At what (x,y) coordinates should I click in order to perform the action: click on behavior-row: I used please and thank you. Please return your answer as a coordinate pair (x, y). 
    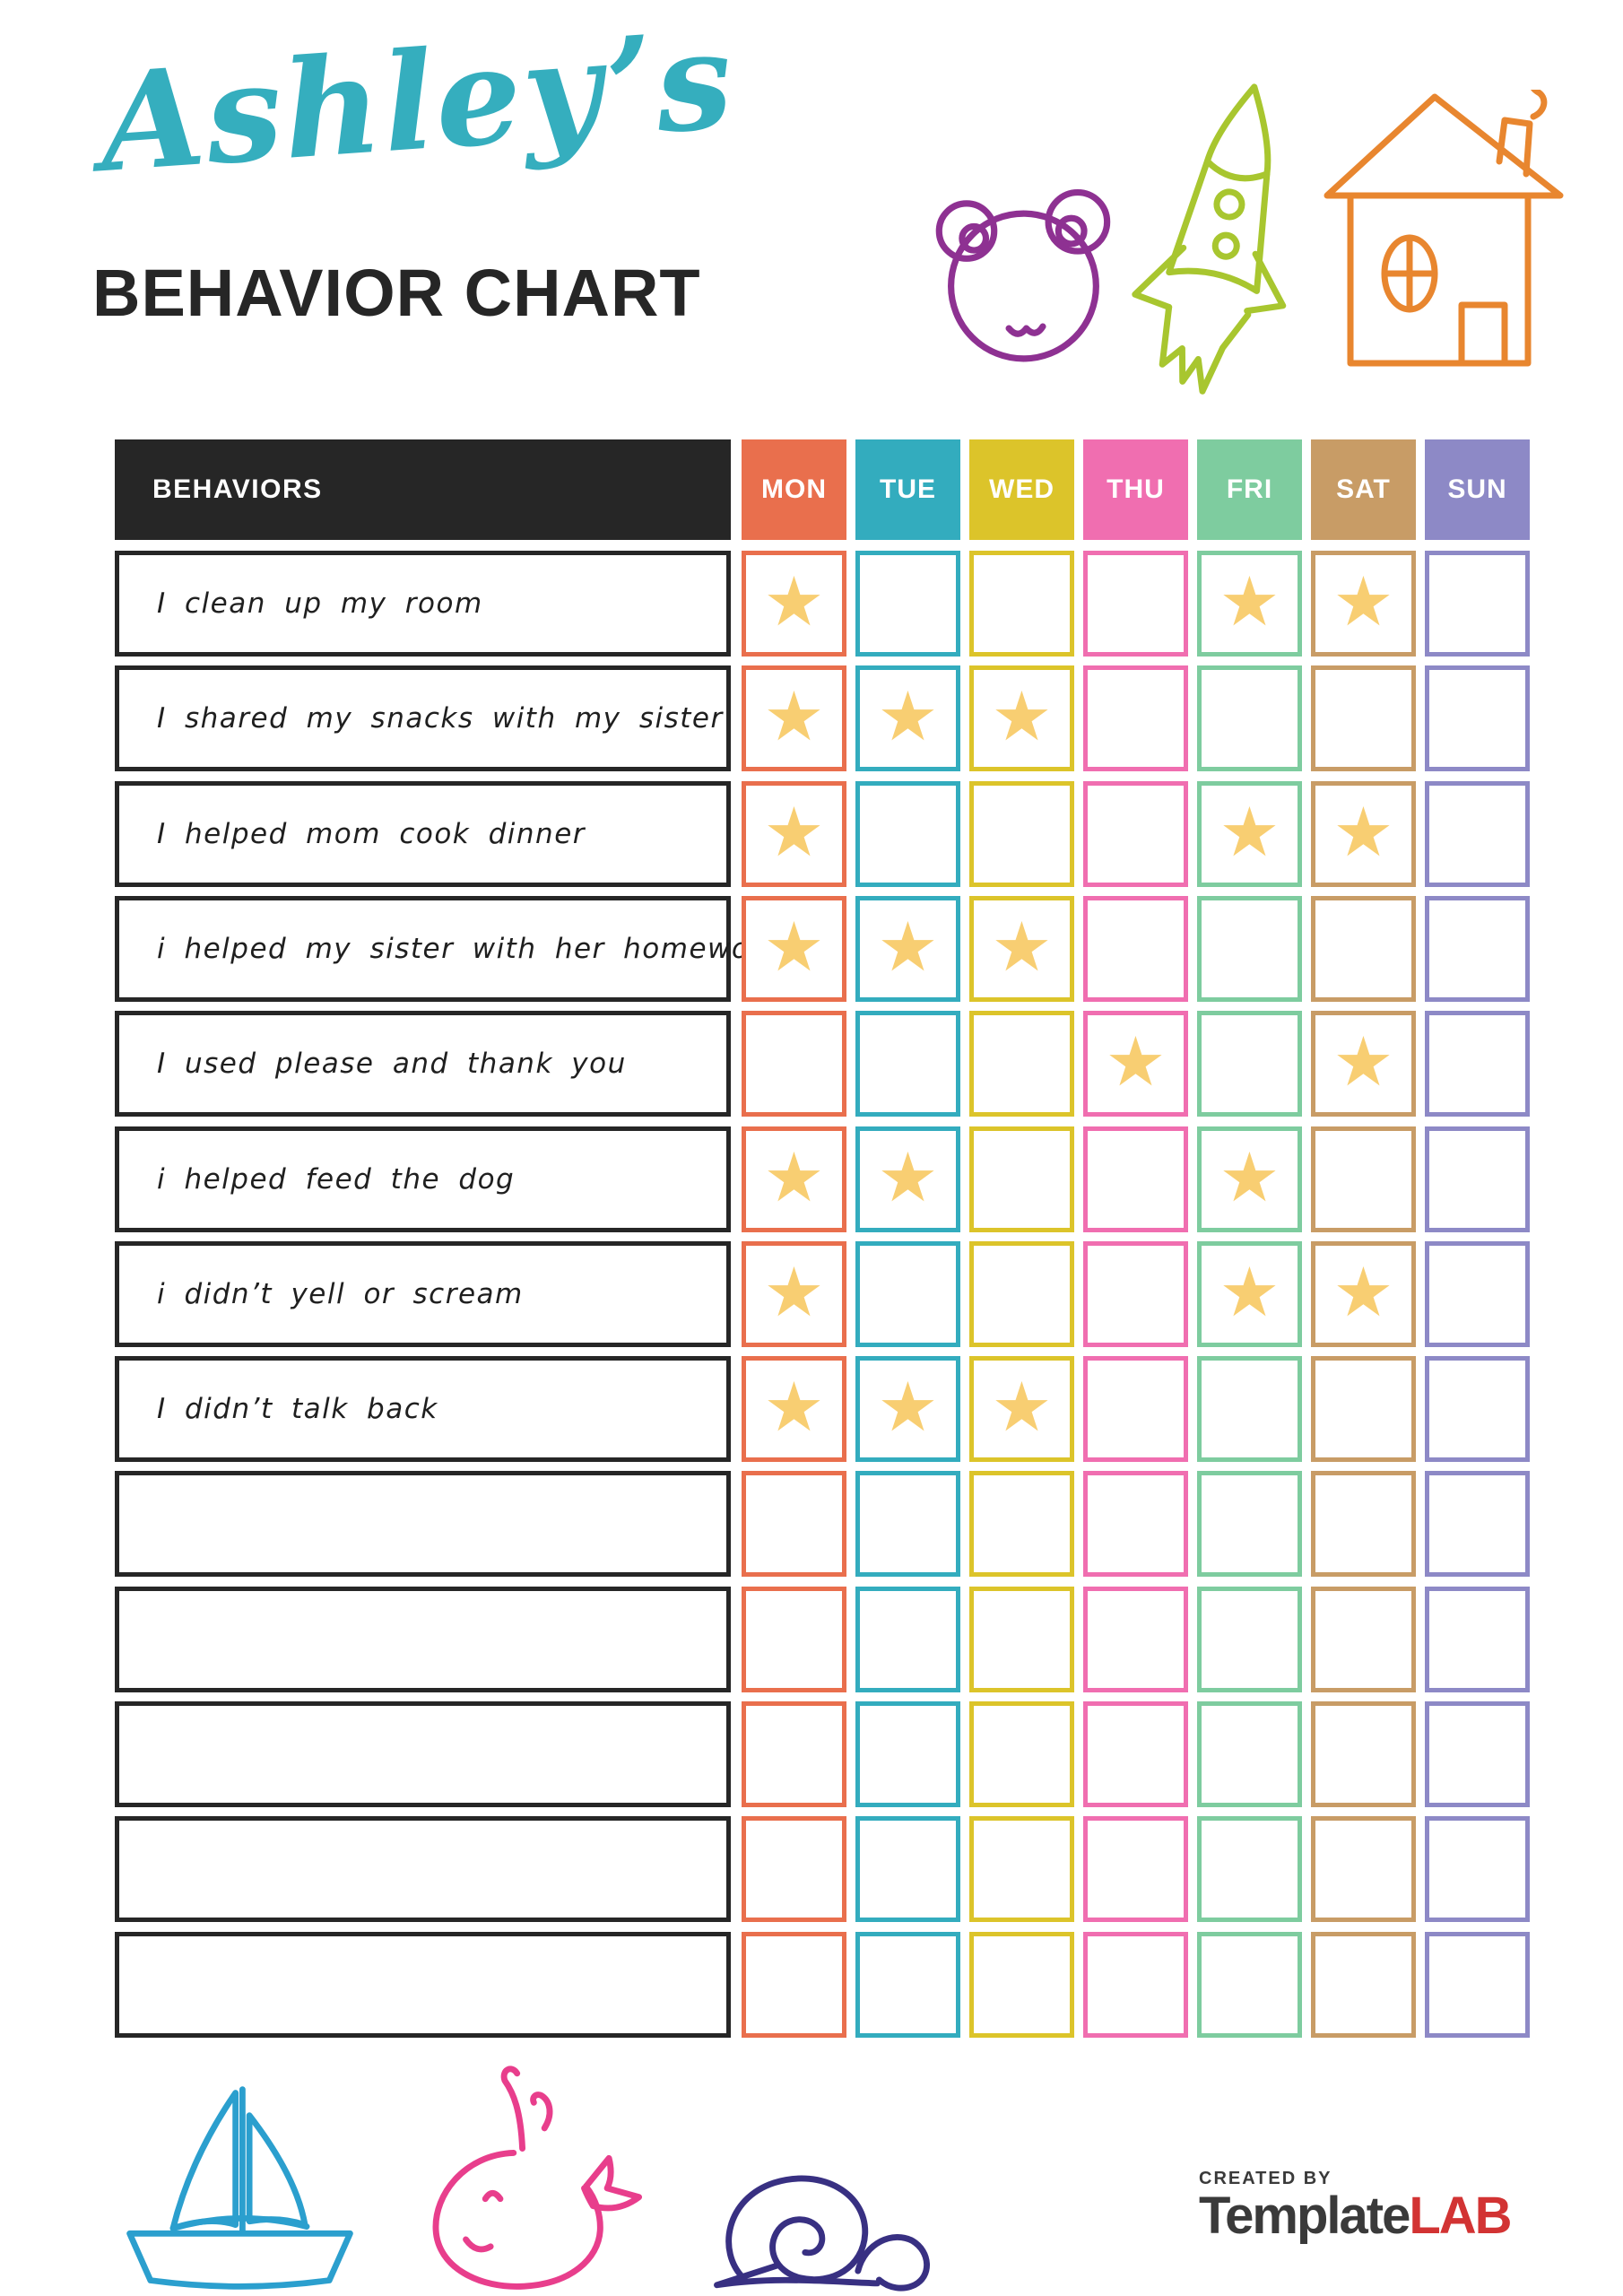
    Looking at the image, I should click on (423, 1064).